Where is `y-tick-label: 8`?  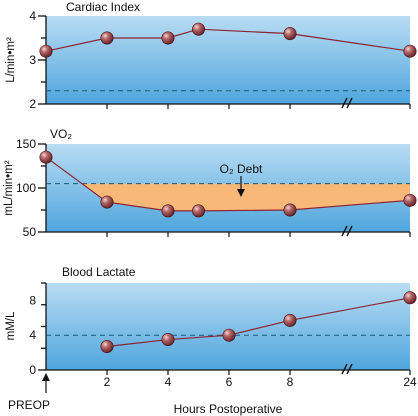
y-tick-label: 8 is located at coordinates (32, 300).